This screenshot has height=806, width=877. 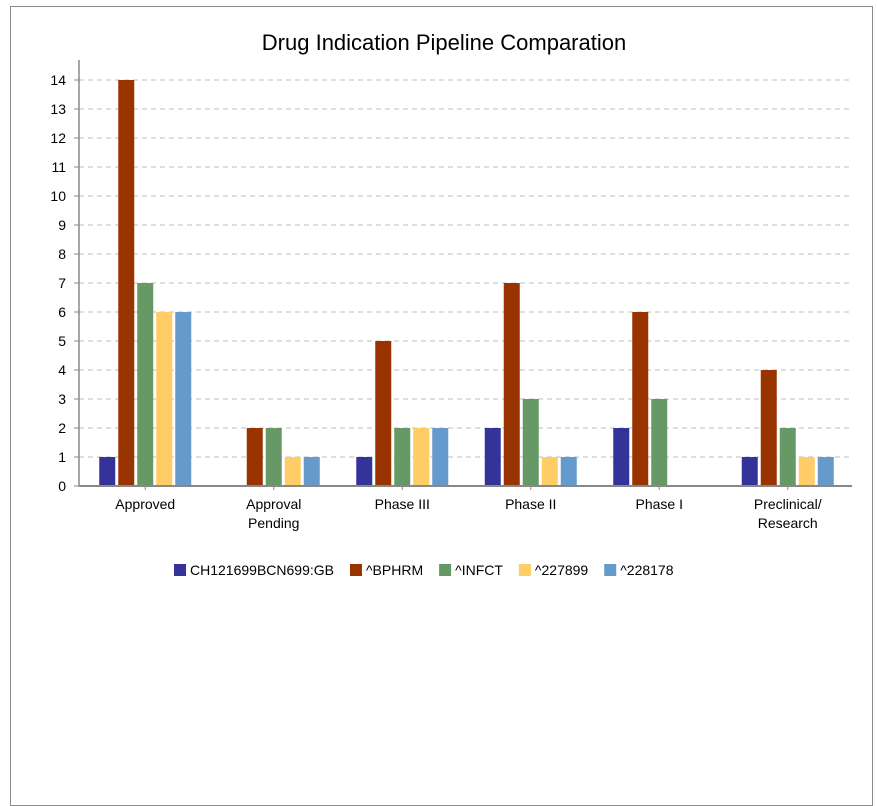 What do you see at coordinates (62, 341) in the screenshot?
I see `y-tick-label: 5` at bounding box center [62, 341].